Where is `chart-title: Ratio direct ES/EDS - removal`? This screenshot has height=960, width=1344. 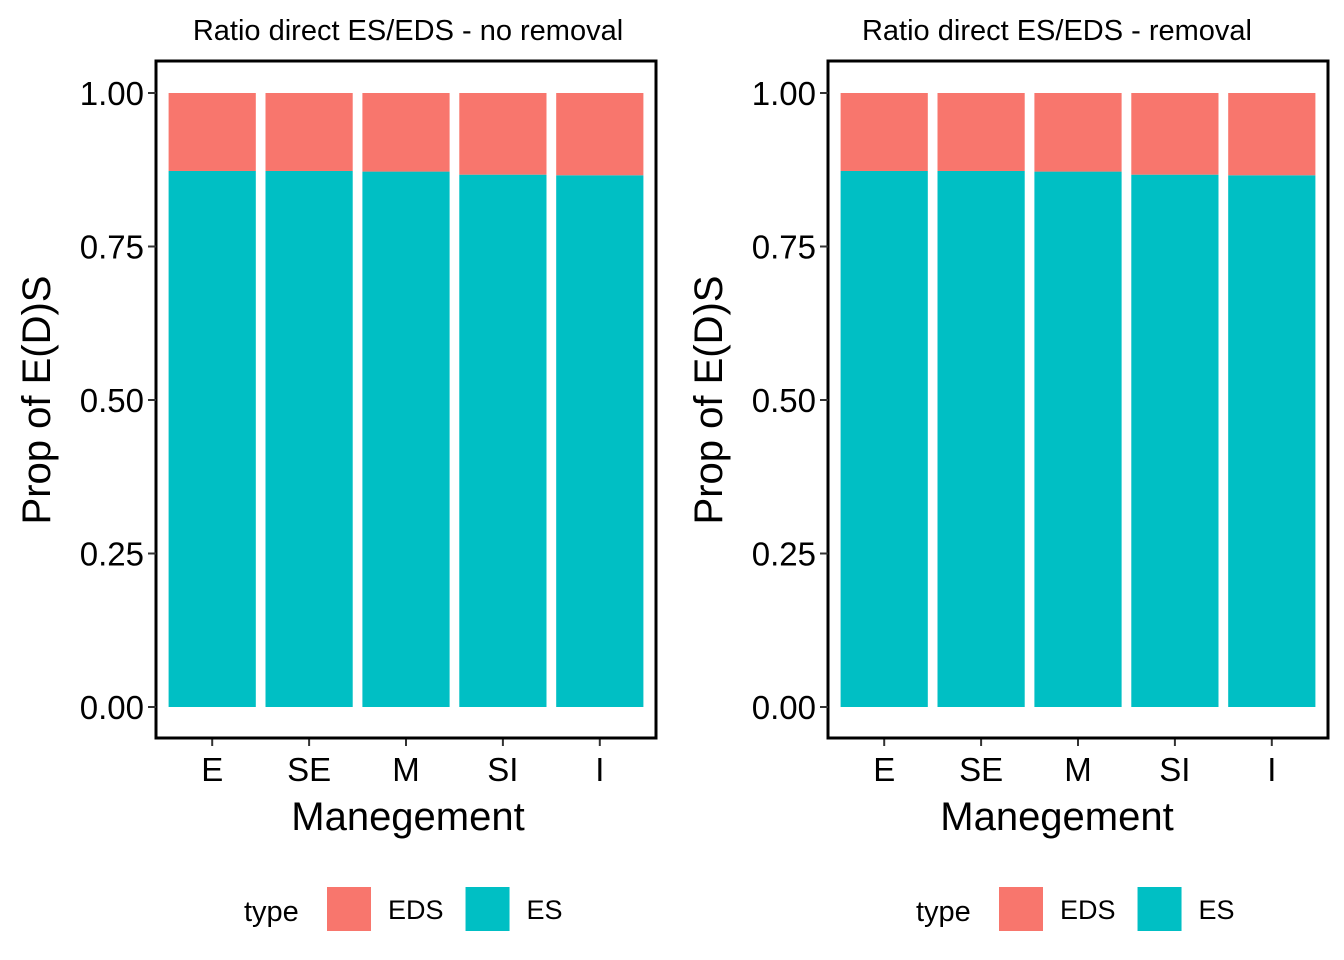 chart-title: Ratio direct ES/EDS - removal is located at coordinates (1057, 31).